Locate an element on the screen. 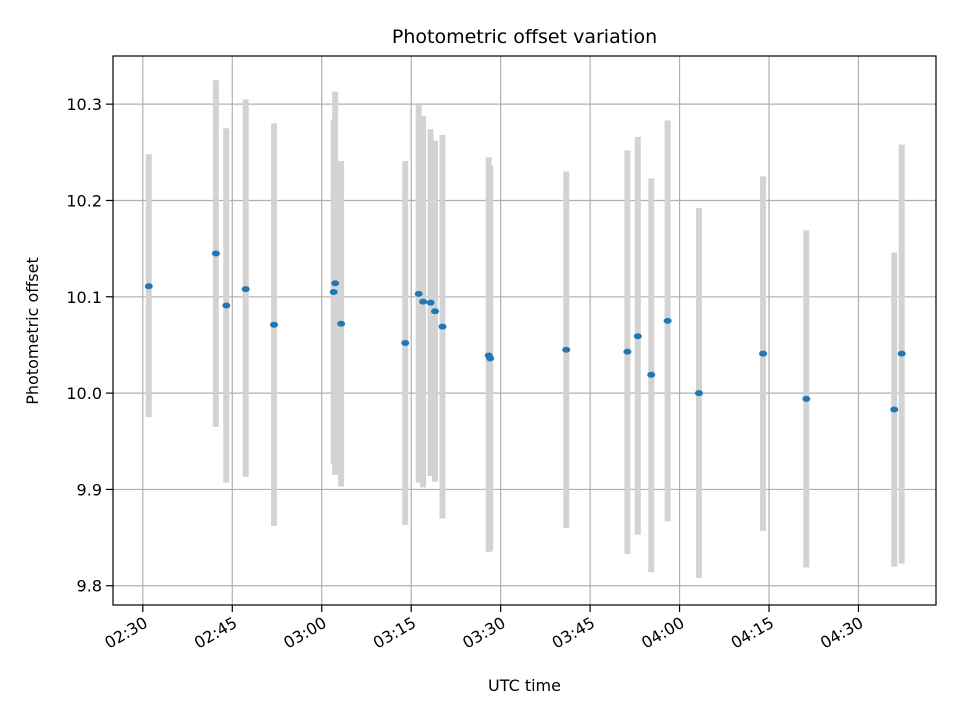 This screenshot has width=960, height=720. y-tick-label: 10.3 is located at coordinates (84, 104).